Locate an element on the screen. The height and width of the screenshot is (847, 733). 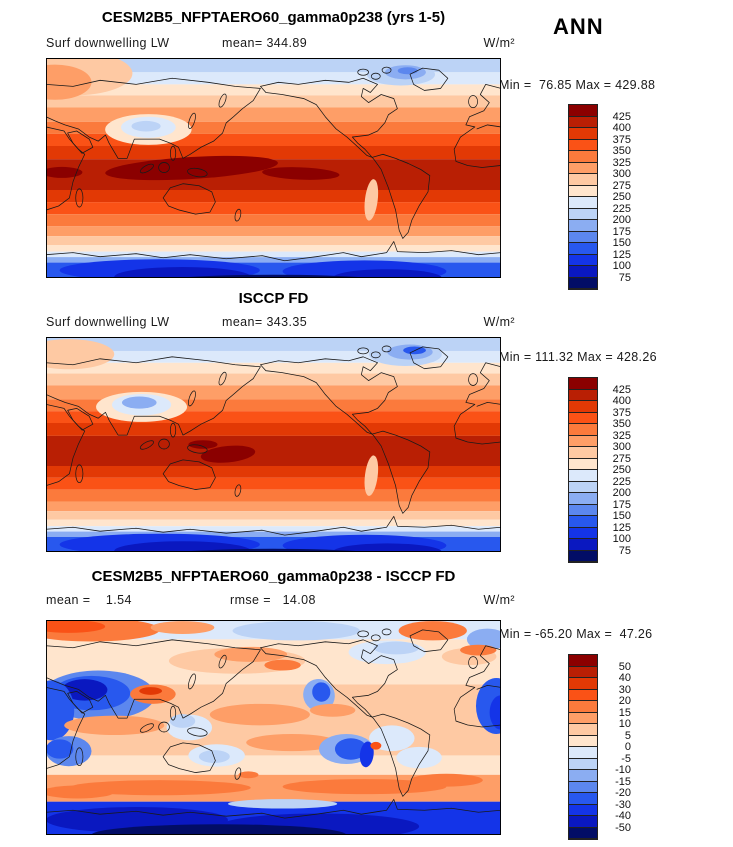
colorbar-tick-label: 125 is located at coordinates (621, 527).